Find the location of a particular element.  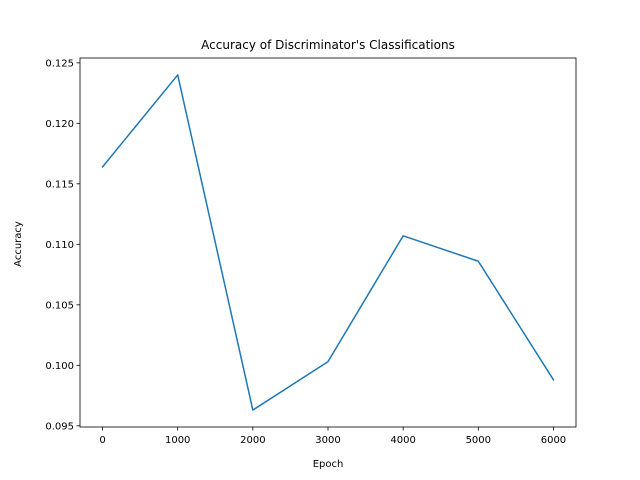

x-tick-label: 6000 is located at coordinates (553, 440).